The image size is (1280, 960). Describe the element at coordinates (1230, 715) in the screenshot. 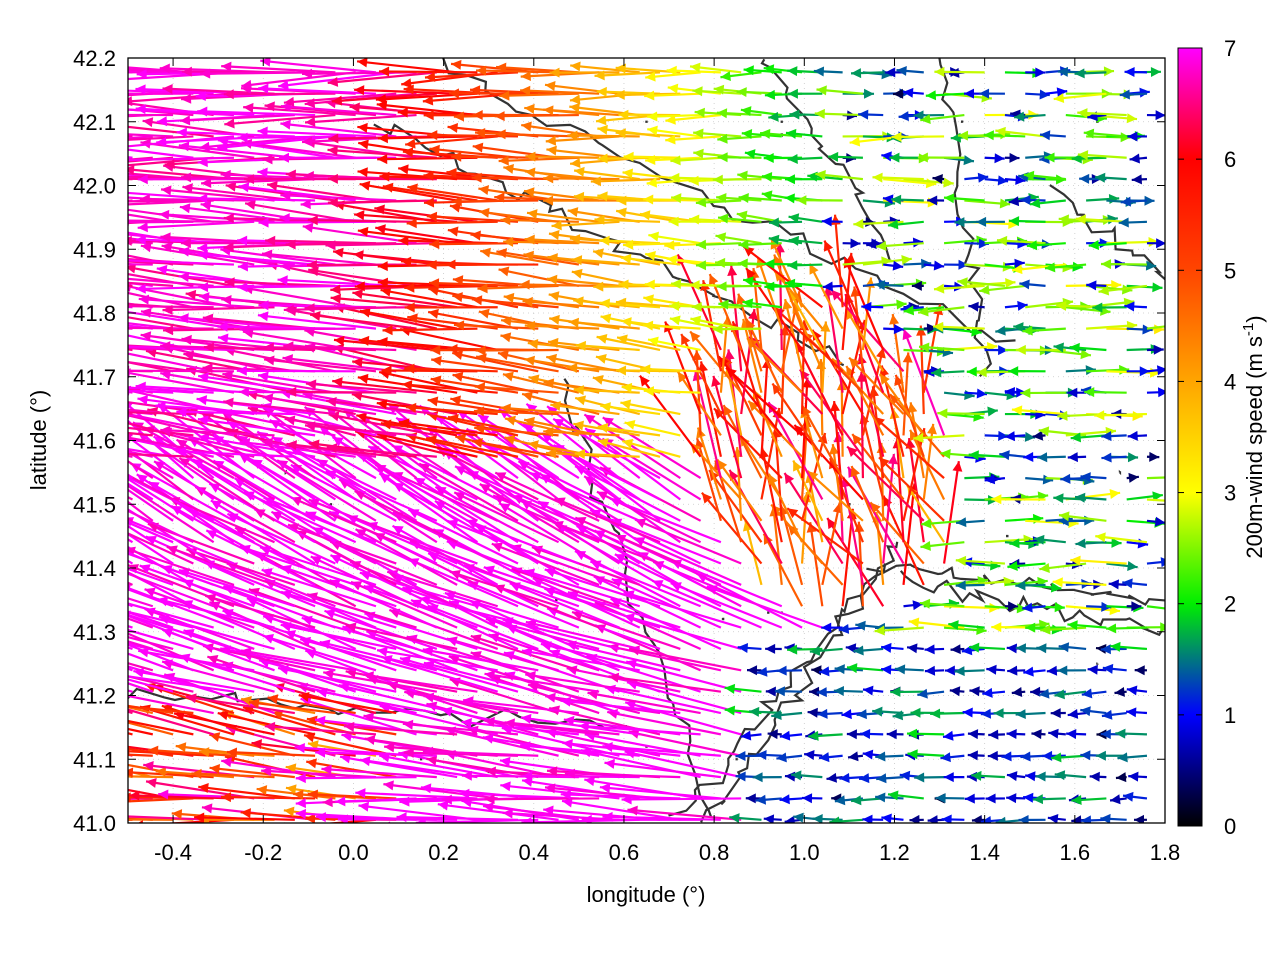

I see `colorbar-tick-label: 1` at that location.